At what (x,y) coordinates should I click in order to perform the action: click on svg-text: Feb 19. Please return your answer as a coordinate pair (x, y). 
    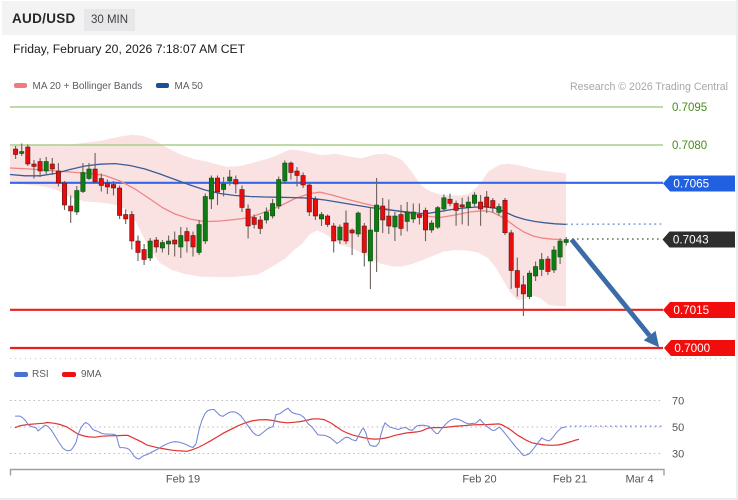
    Looking at the image, I should click on (183, 480).